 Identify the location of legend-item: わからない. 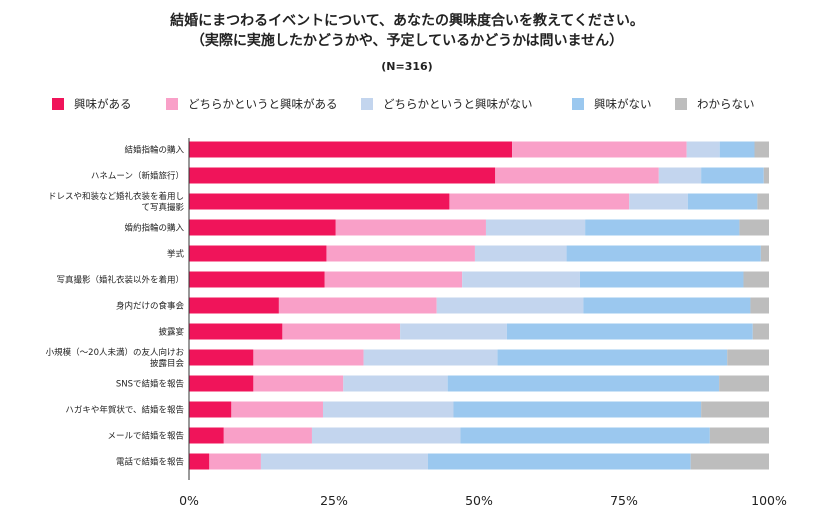
(715, 104).